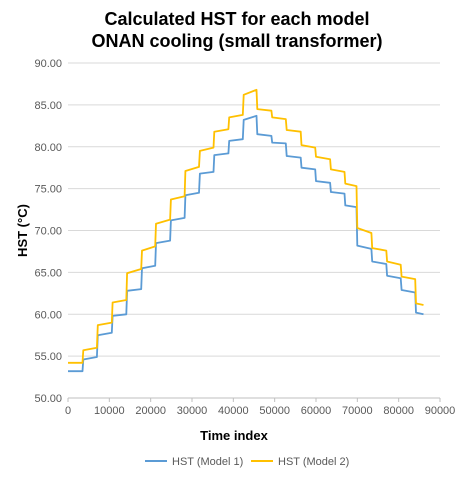  I want to click on y-tick-label: 75.00, so click(48, 190).